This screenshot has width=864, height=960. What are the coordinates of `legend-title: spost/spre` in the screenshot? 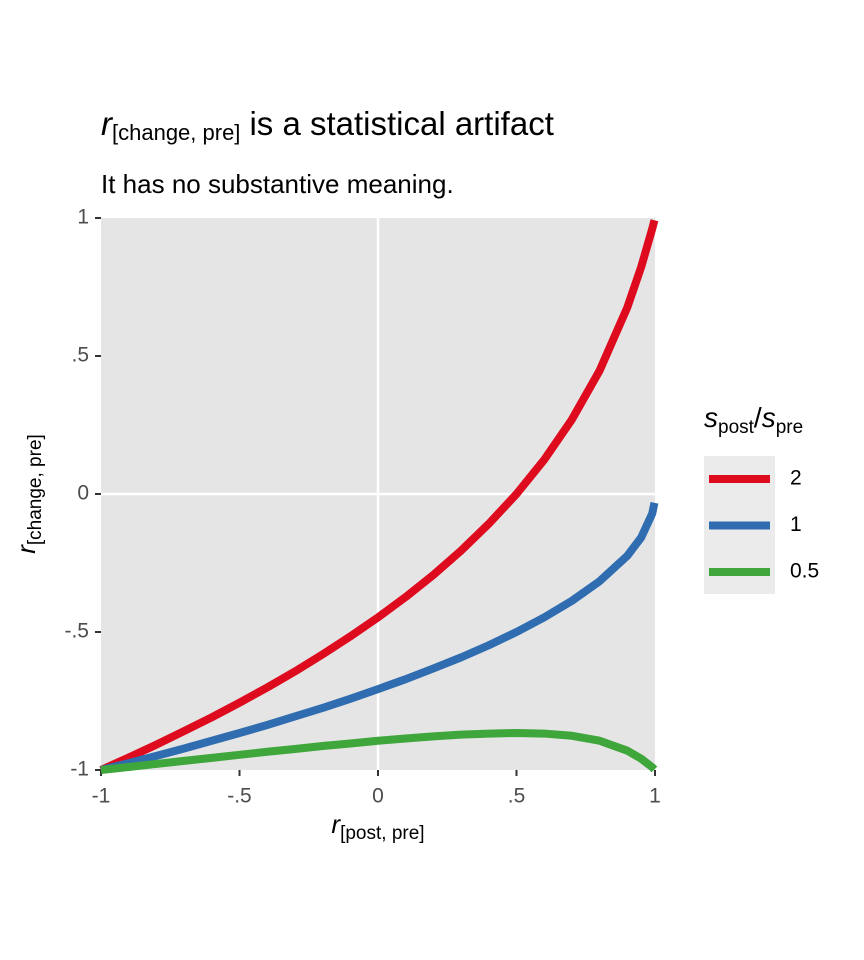 It's located at (753, 420).